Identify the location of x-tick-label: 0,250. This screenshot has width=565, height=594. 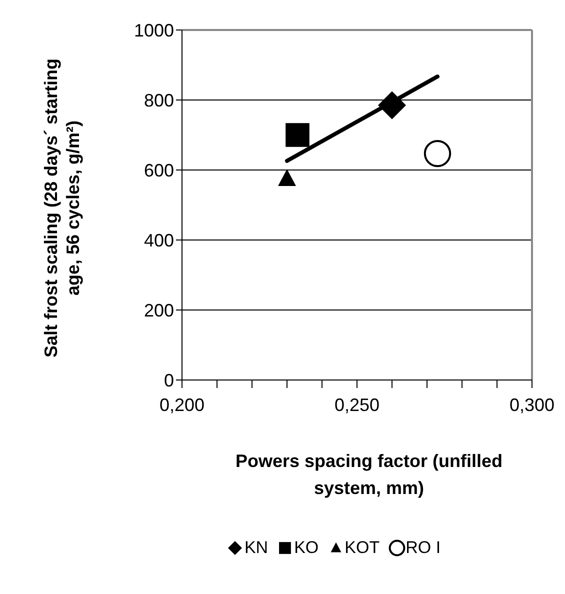
(357, 404).